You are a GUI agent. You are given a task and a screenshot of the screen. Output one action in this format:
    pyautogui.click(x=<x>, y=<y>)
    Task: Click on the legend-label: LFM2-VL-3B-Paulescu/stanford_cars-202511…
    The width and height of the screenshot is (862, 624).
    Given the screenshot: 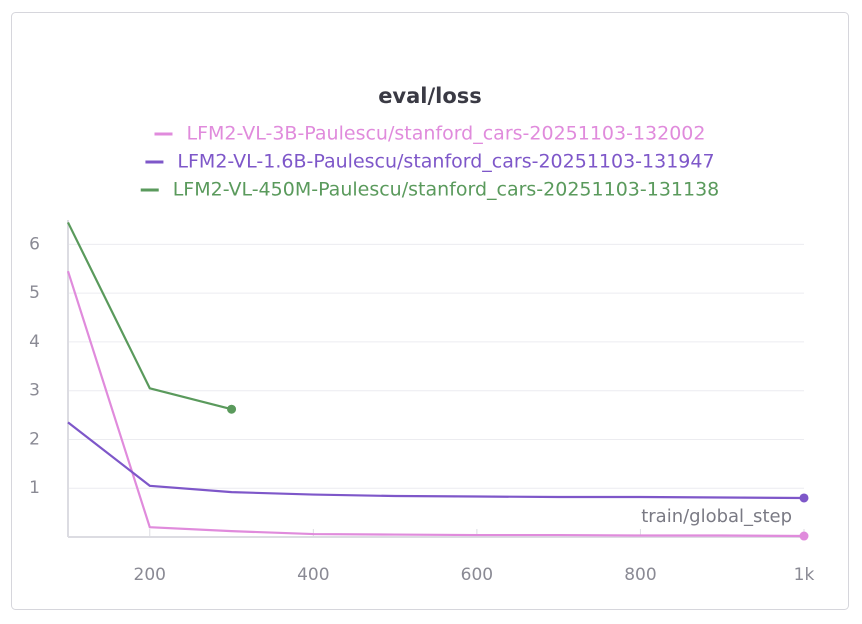 What is the action you would take?
    pyautogui.click(x=445, y=134)
    